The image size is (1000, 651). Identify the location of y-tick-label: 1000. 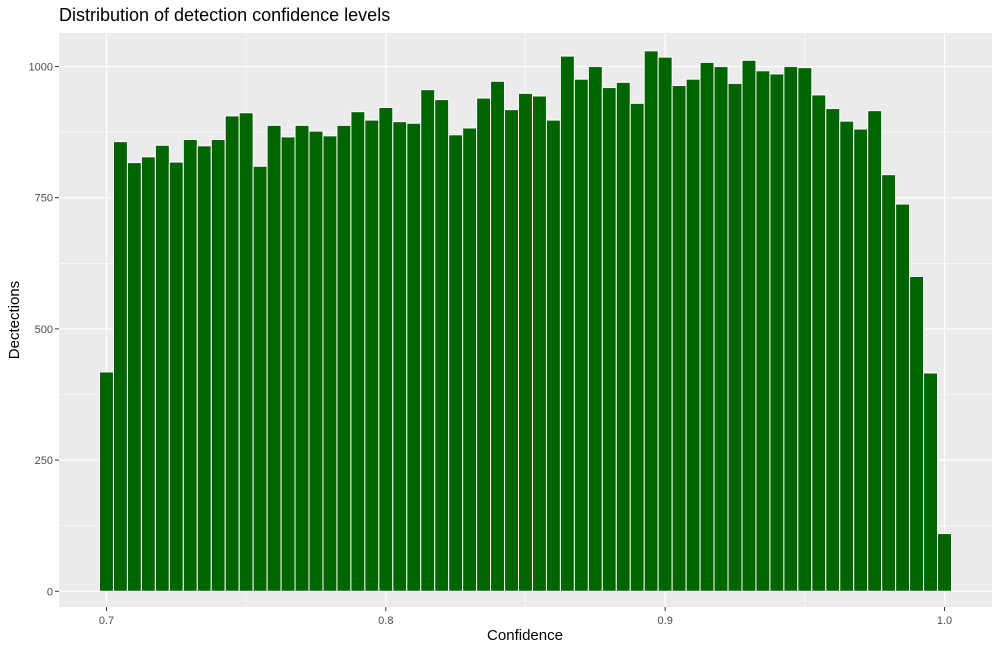
(41, 68).